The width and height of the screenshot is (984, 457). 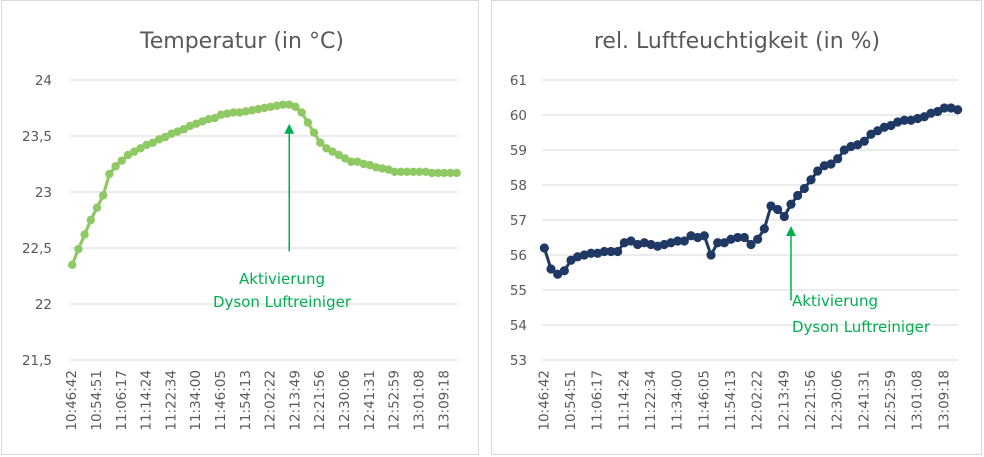 I want to click on series-line, so click(x=263, y=184).